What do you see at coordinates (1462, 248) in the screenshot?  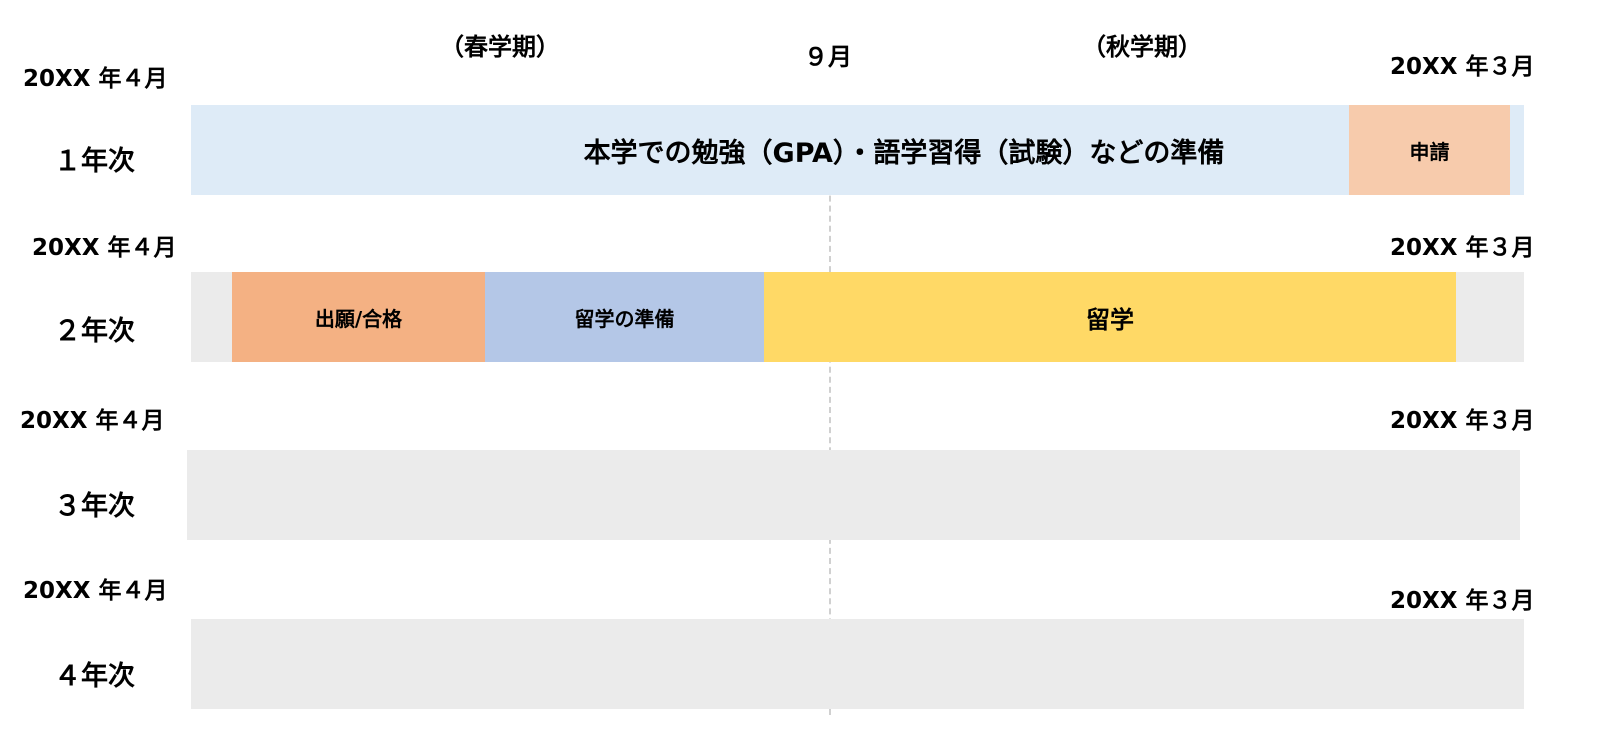 I see `year2-end-date: 20XX 年３月` at bounding box center [1462, 248].